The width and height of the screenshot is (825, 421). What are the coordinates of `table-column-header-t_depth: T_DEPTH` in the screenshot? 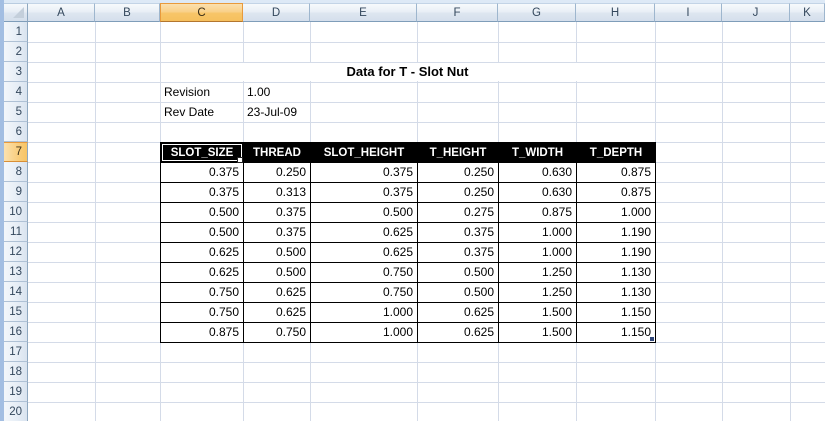 It's located at (616, 153).